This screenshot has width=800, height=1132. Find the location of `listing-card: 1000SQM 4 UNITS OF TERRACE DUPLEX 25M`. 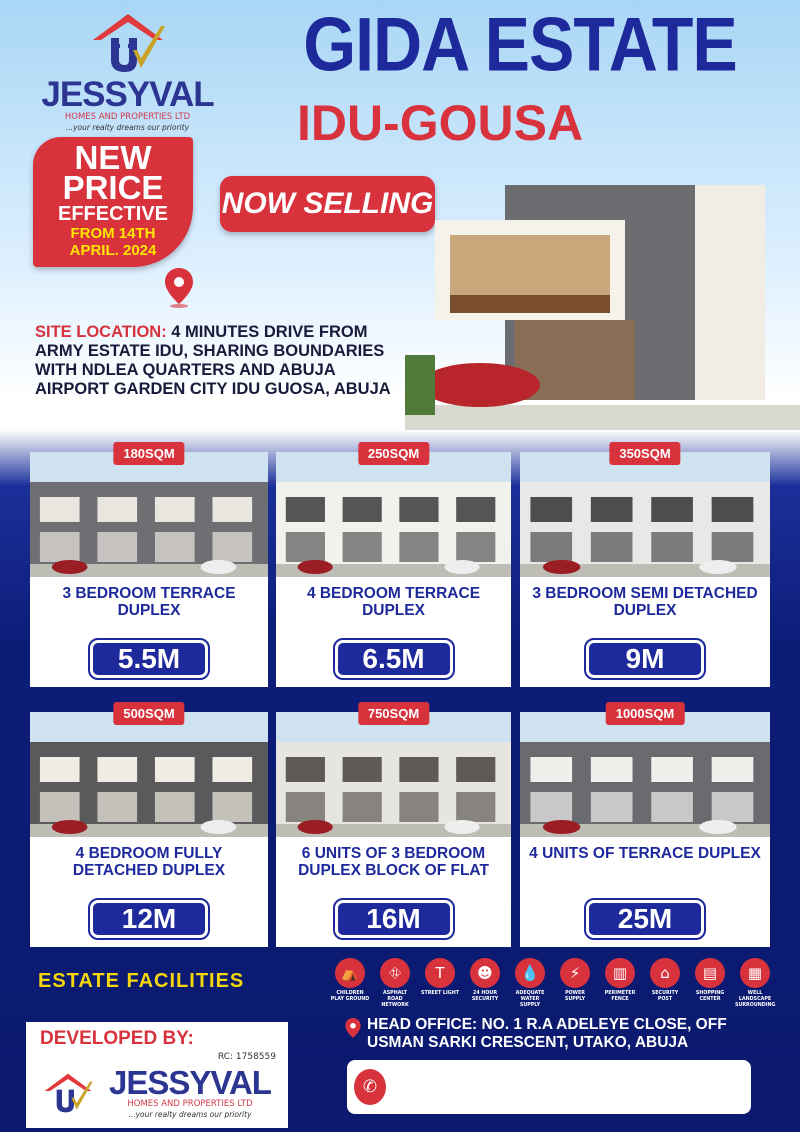

listing-card: 1000SQM 4 UNITS OF TERRACE DUPLEX 25M is located at coordinates (645, 824).